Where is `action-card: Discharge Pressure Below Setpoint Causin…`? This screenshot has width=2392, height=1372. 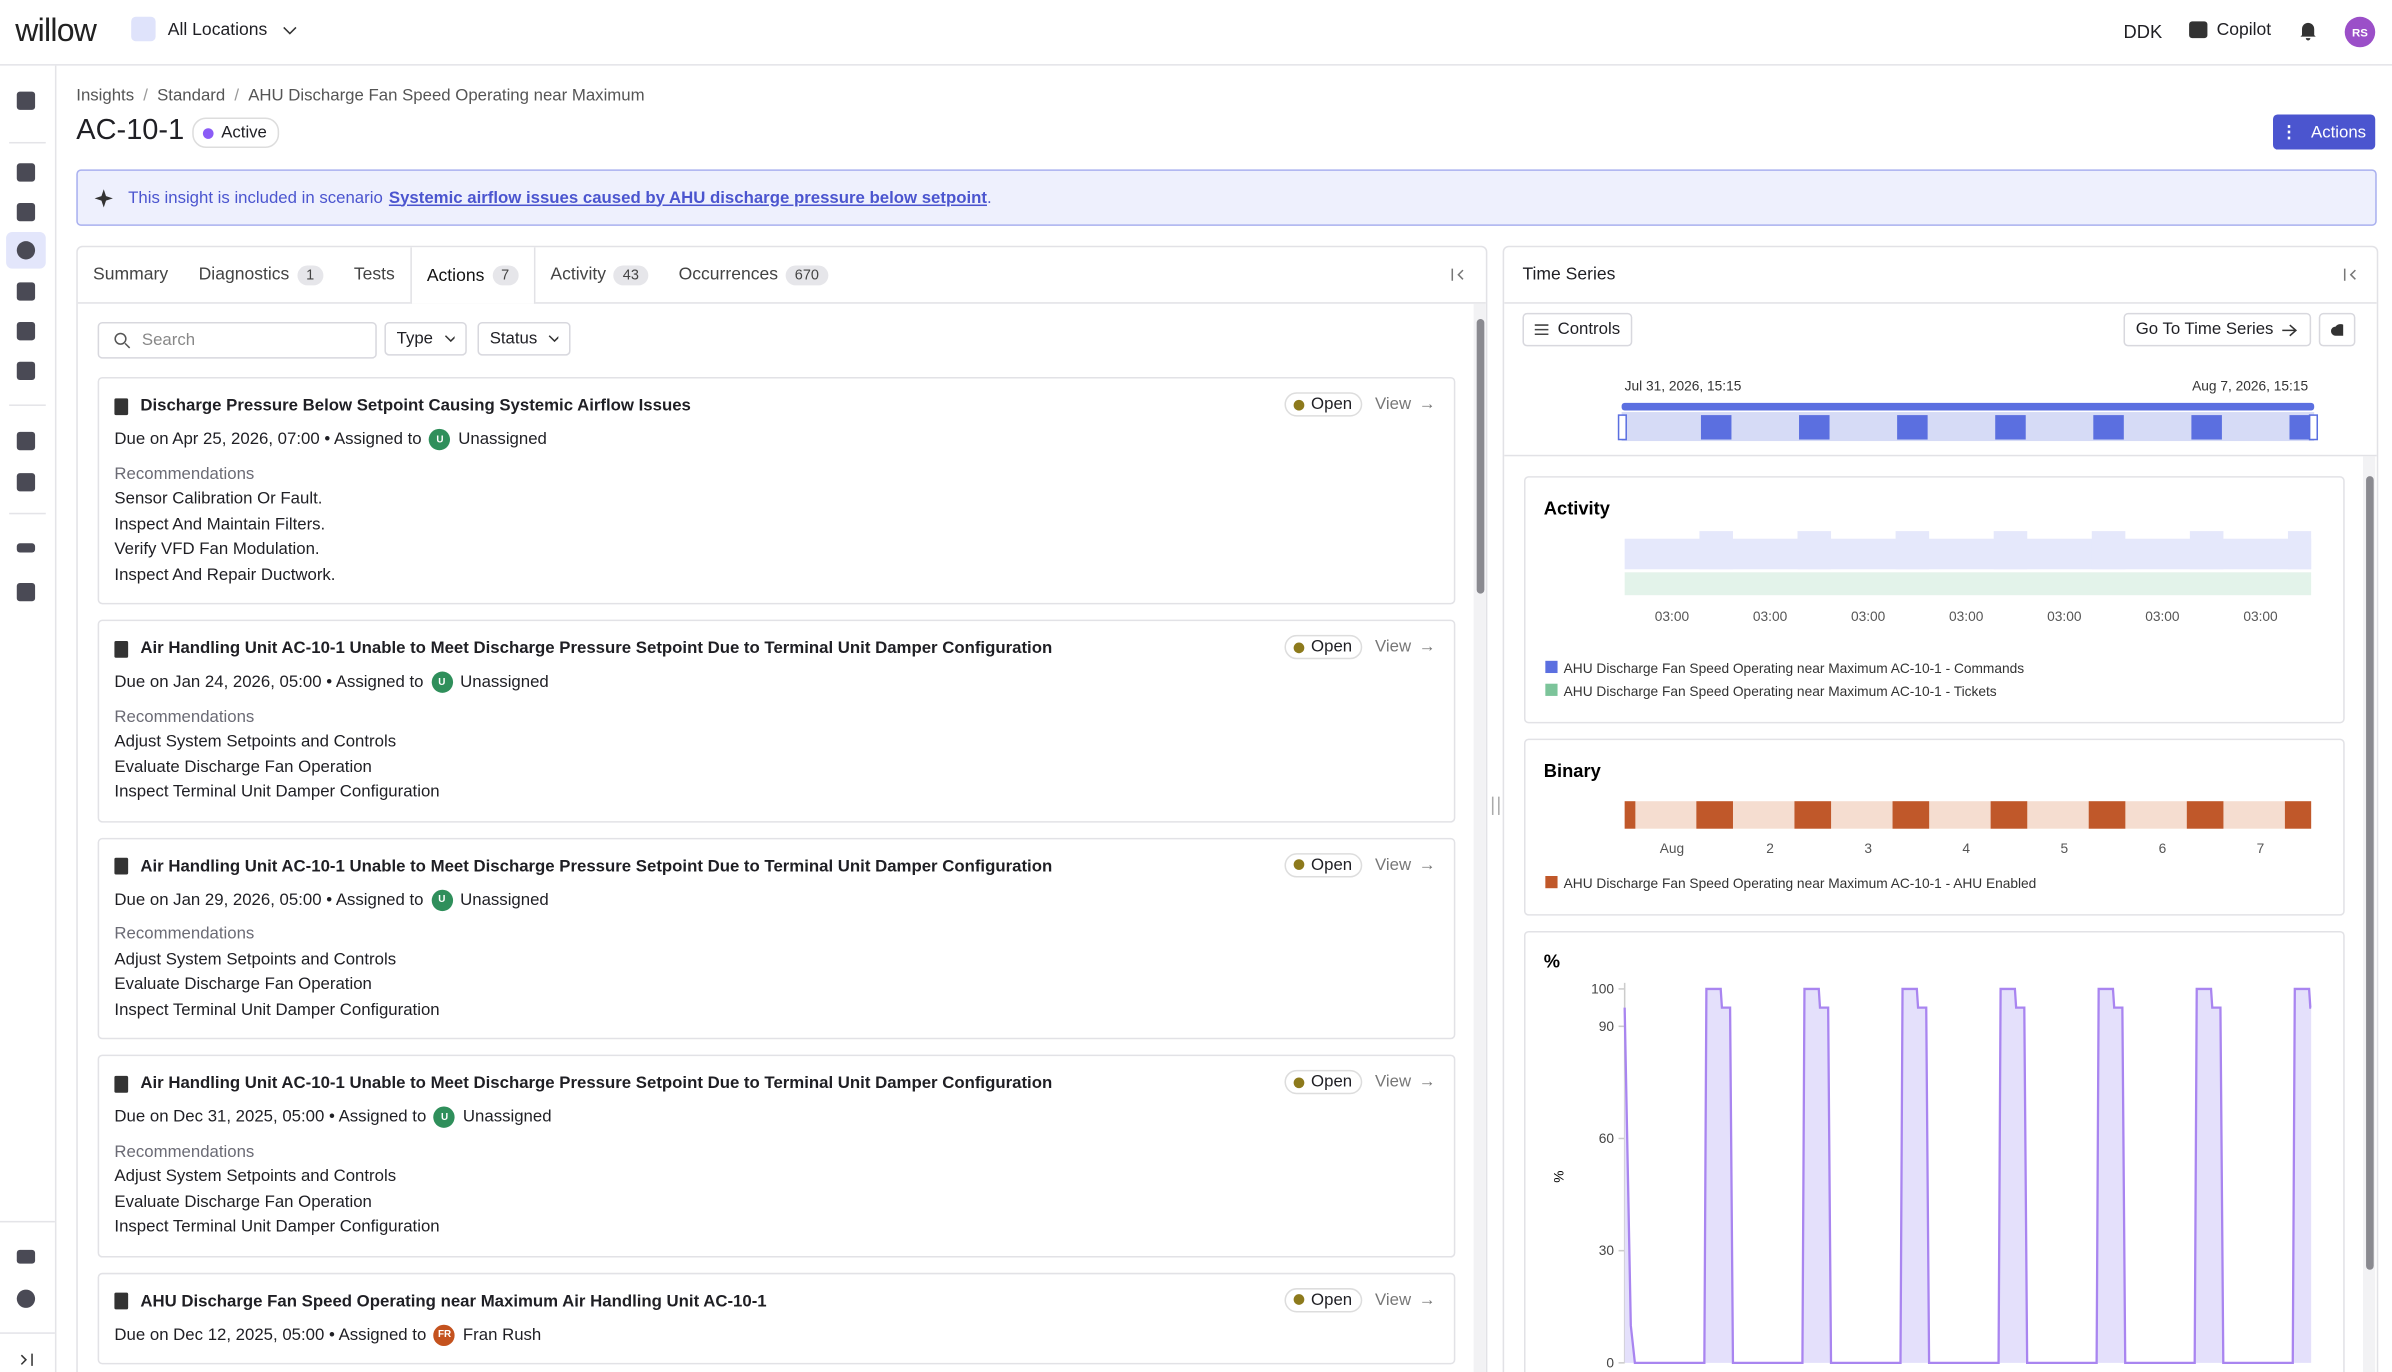 action-card: Discharge Pressure Below Setpoint Causin… is located at coordinates (776, 490).